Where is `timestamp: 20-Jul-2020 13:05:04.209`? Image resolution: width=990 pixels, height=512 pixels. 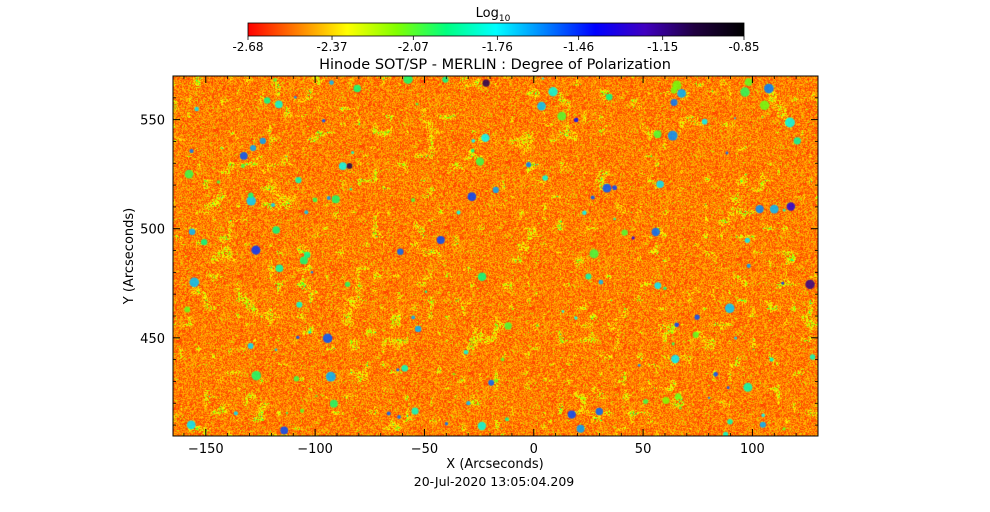
timestamp: 20-Jul-2020 13:05:04.209 is located at coordinates (494, 481).